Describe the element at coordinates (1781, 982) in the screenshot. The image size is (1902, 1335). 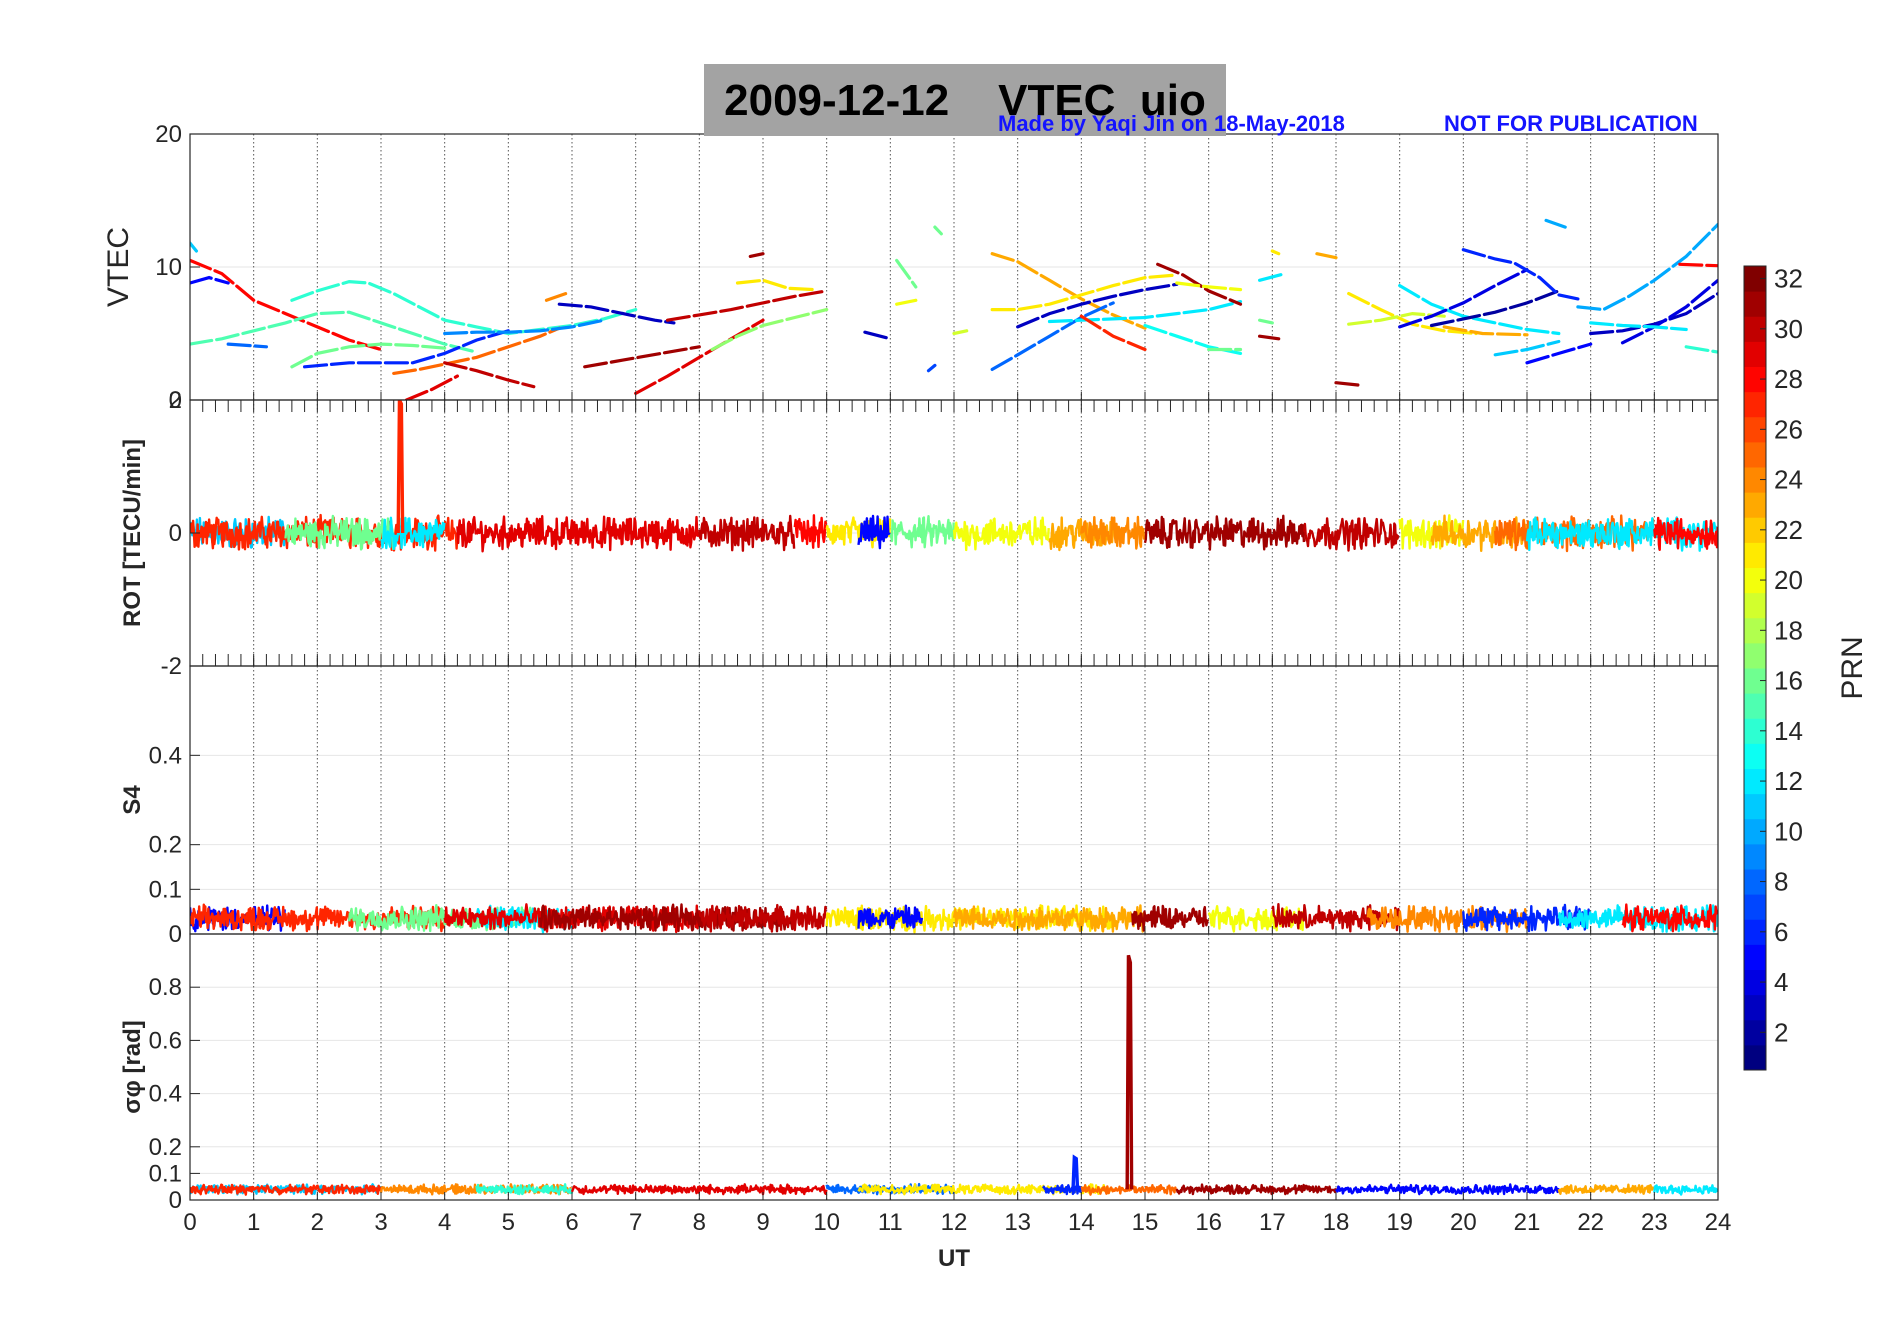
I see `colorbar-tick-label: 4` at that location.